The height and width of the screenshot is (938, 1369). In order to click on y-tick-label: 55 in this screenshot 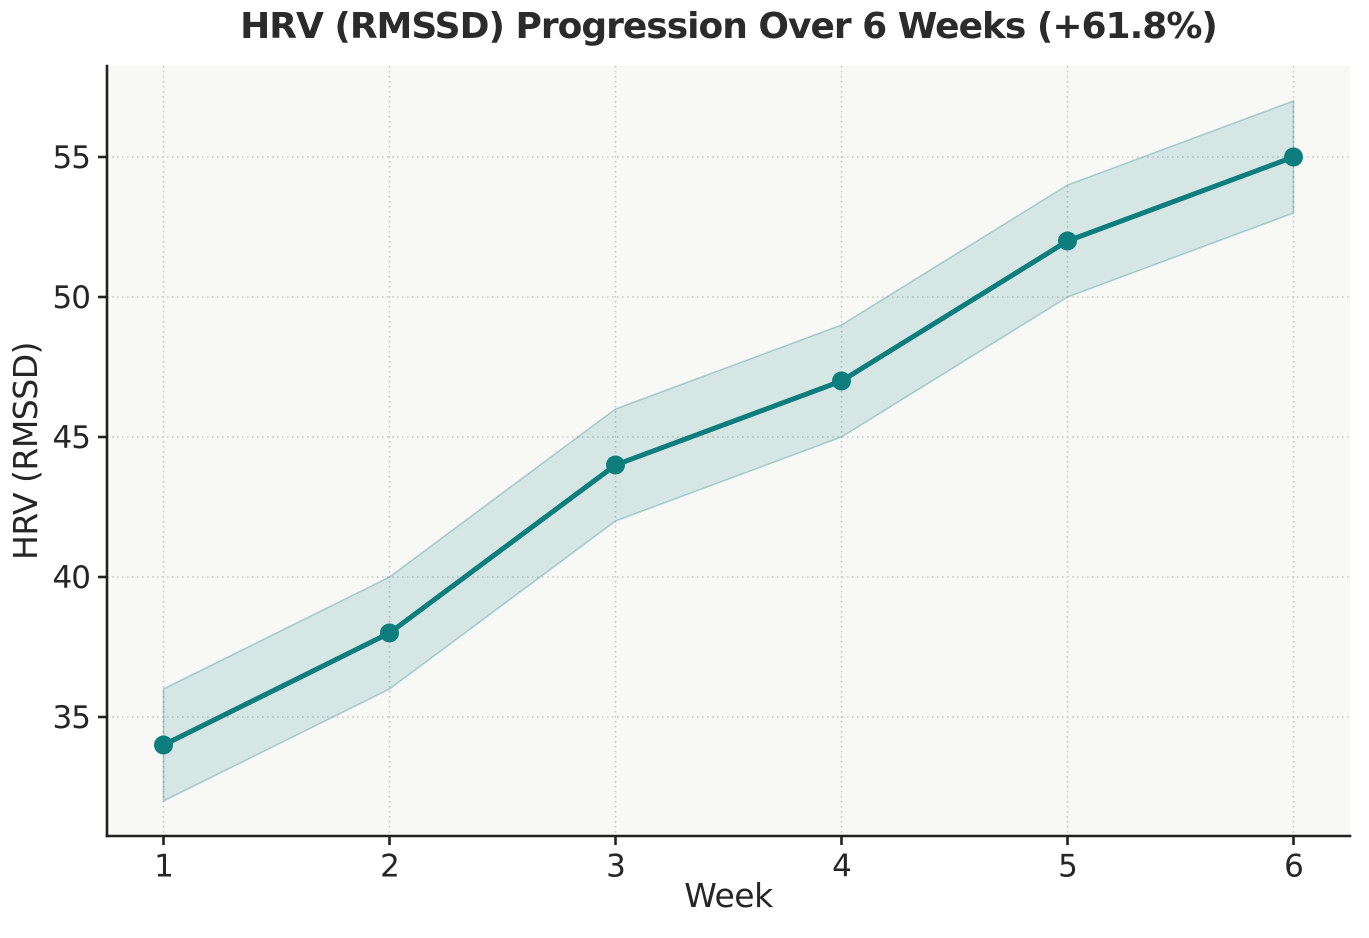, I will do `click(71, 158)`.